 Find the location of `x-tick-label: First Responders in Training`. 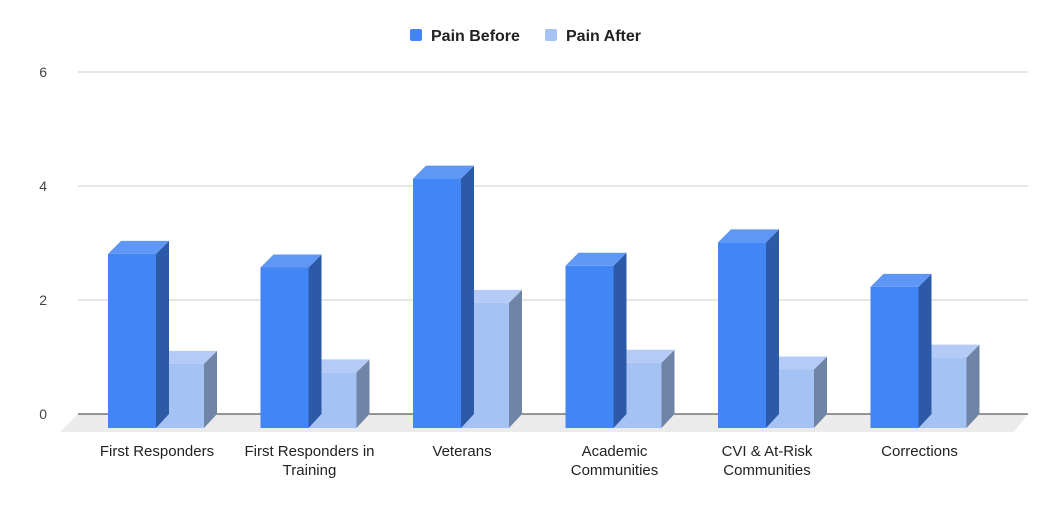

x-tick-label: First Responders in Training is located at coordinates (309, 461).